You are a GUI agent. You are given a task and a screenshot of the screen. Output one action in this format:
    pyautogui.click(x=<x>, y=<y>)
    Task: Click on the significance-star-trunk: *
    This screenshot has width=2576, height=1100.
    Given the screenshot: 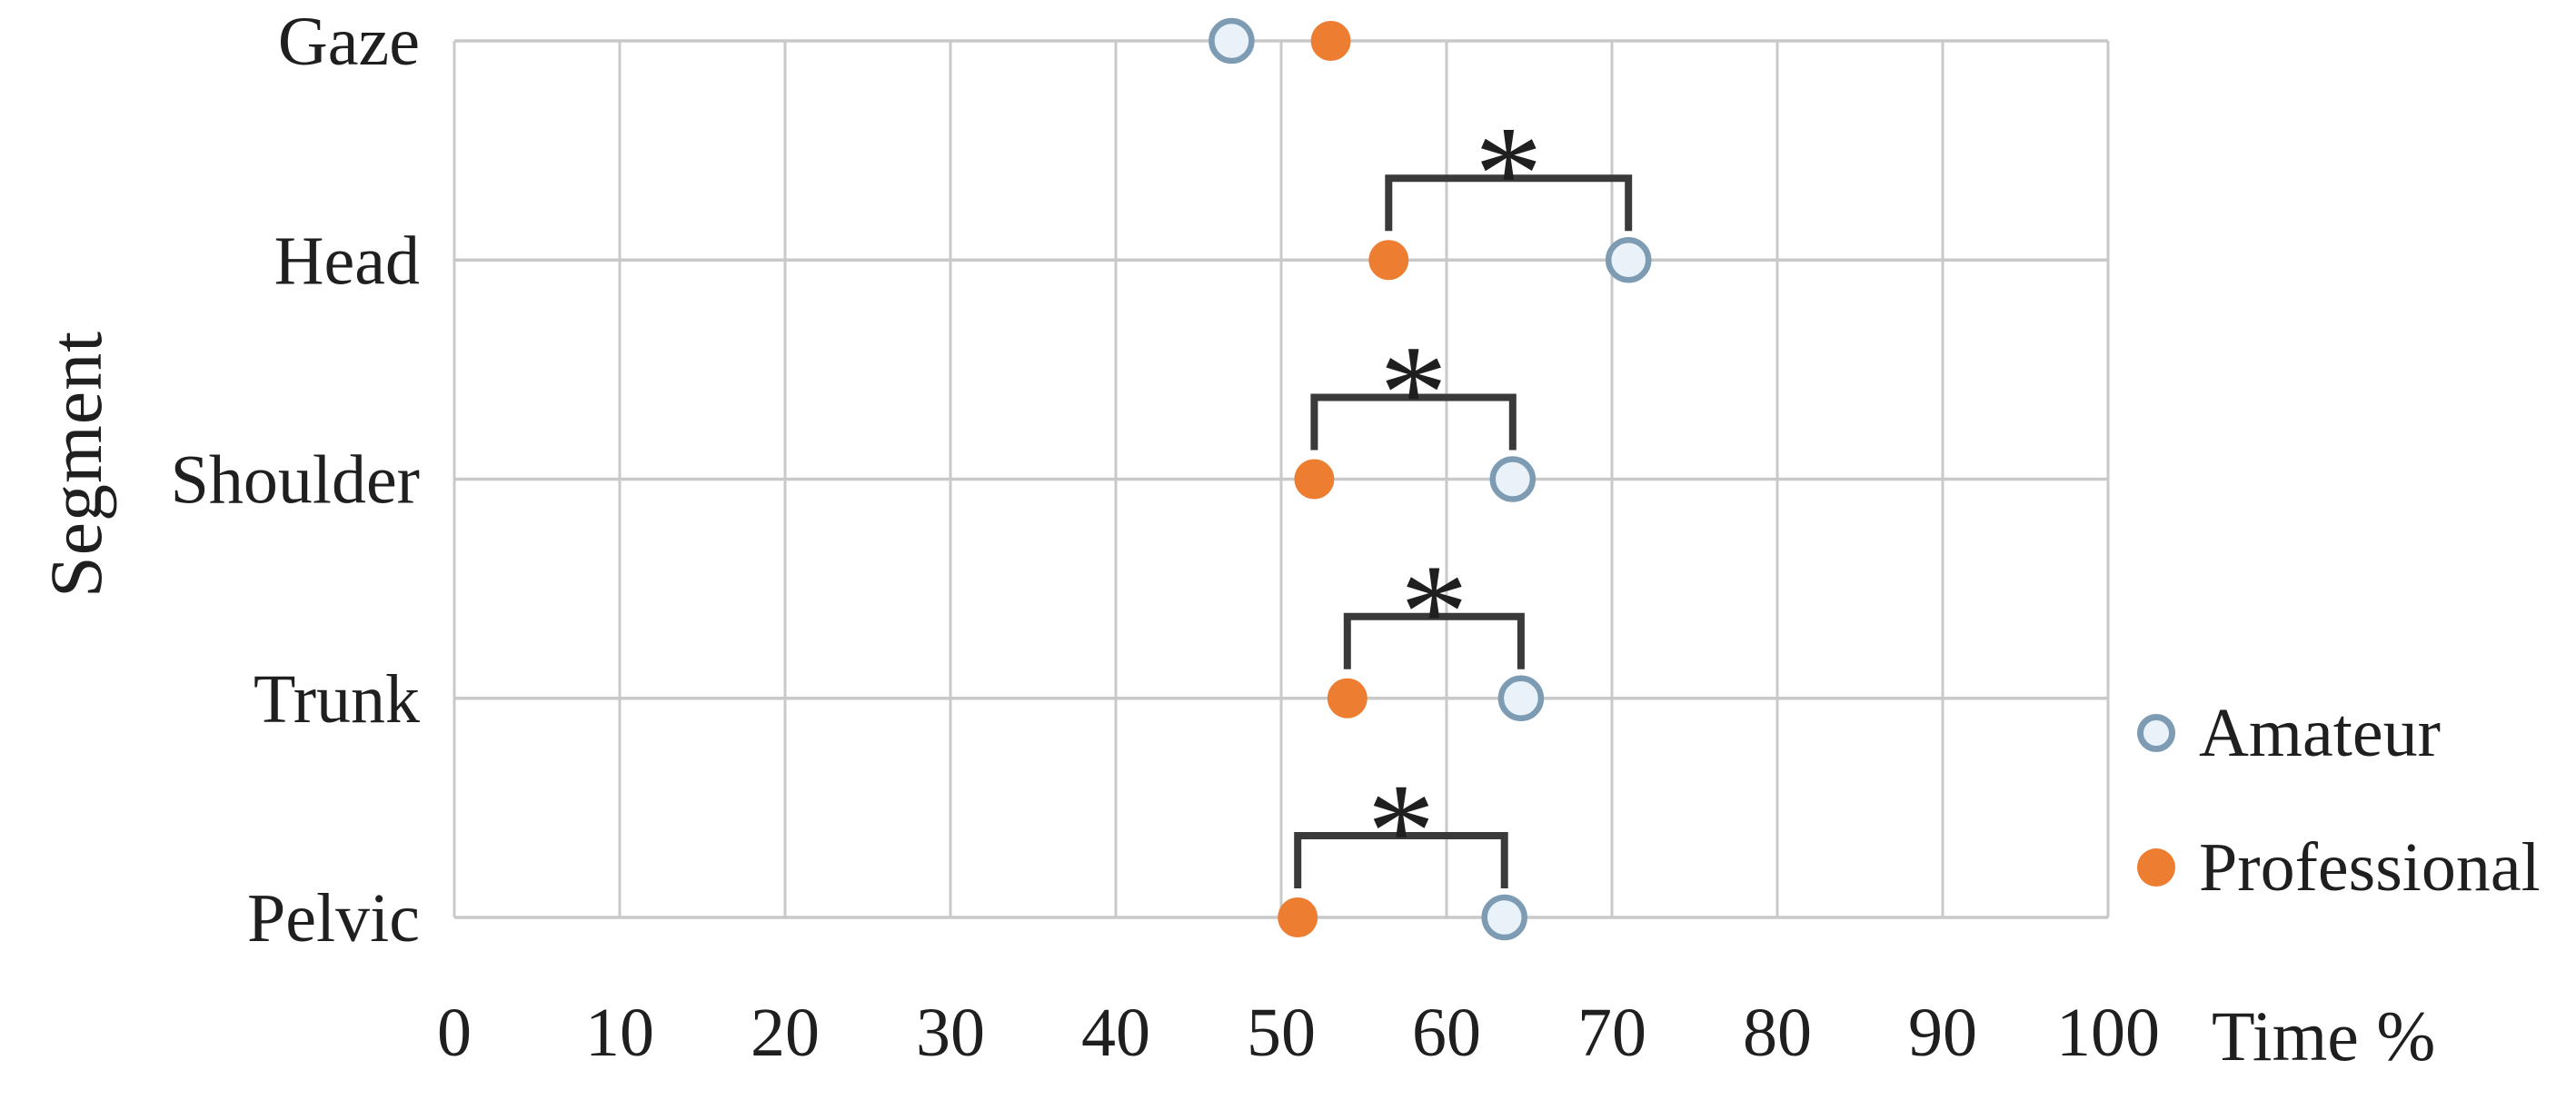 What is the action you would take?
    pyautogui.click(x=1434, y=612)
    